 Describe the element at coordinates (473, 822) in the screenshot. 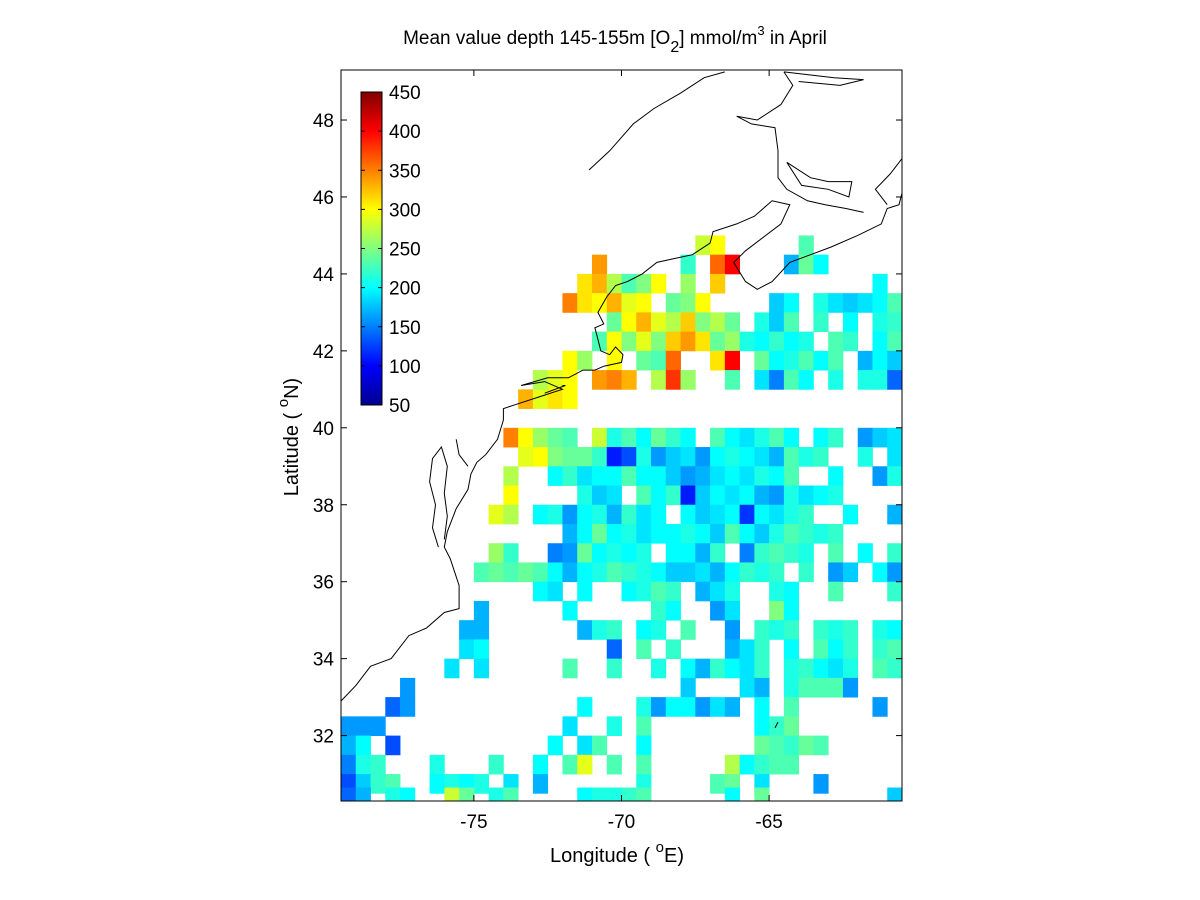

I see `x-tick-label: -75` at that location.